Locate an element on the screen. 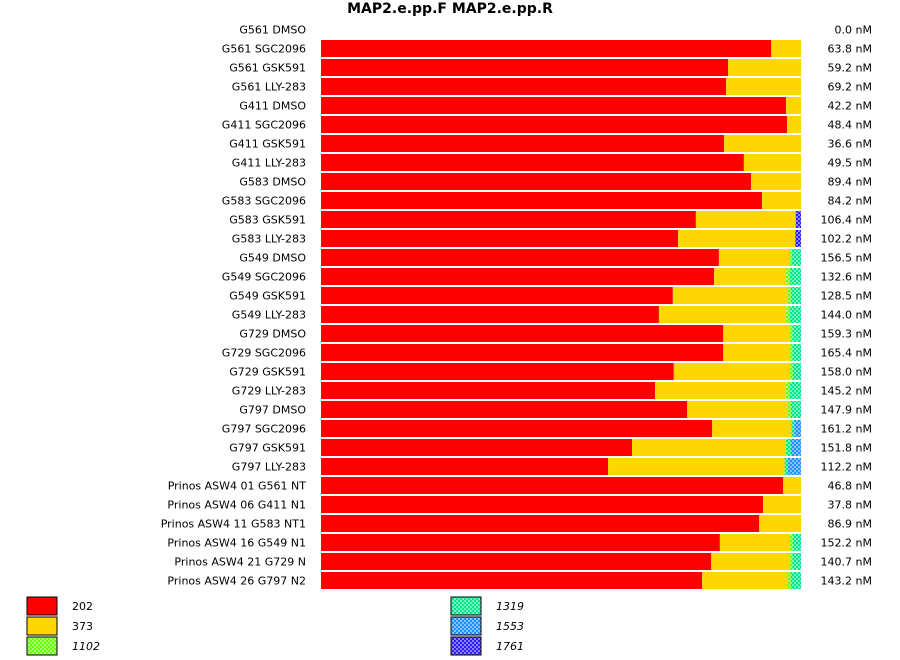 The width and height of the screenshot is (900, 660). row-label: G561 SGC2096 is located at coordinates (264, 49).